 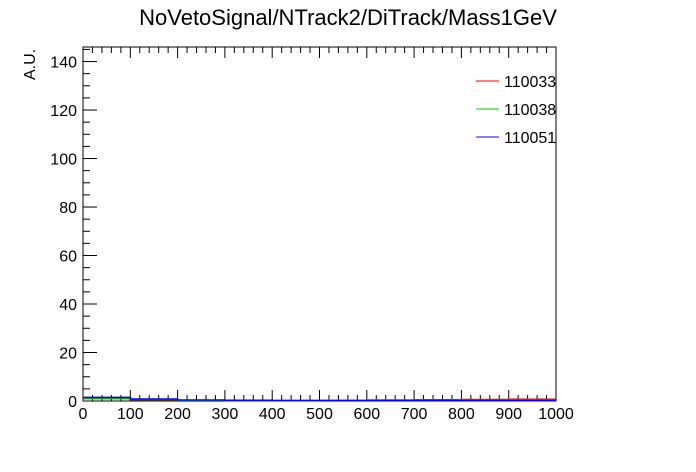 I want to click on series-group, so click(x=319, y=399).